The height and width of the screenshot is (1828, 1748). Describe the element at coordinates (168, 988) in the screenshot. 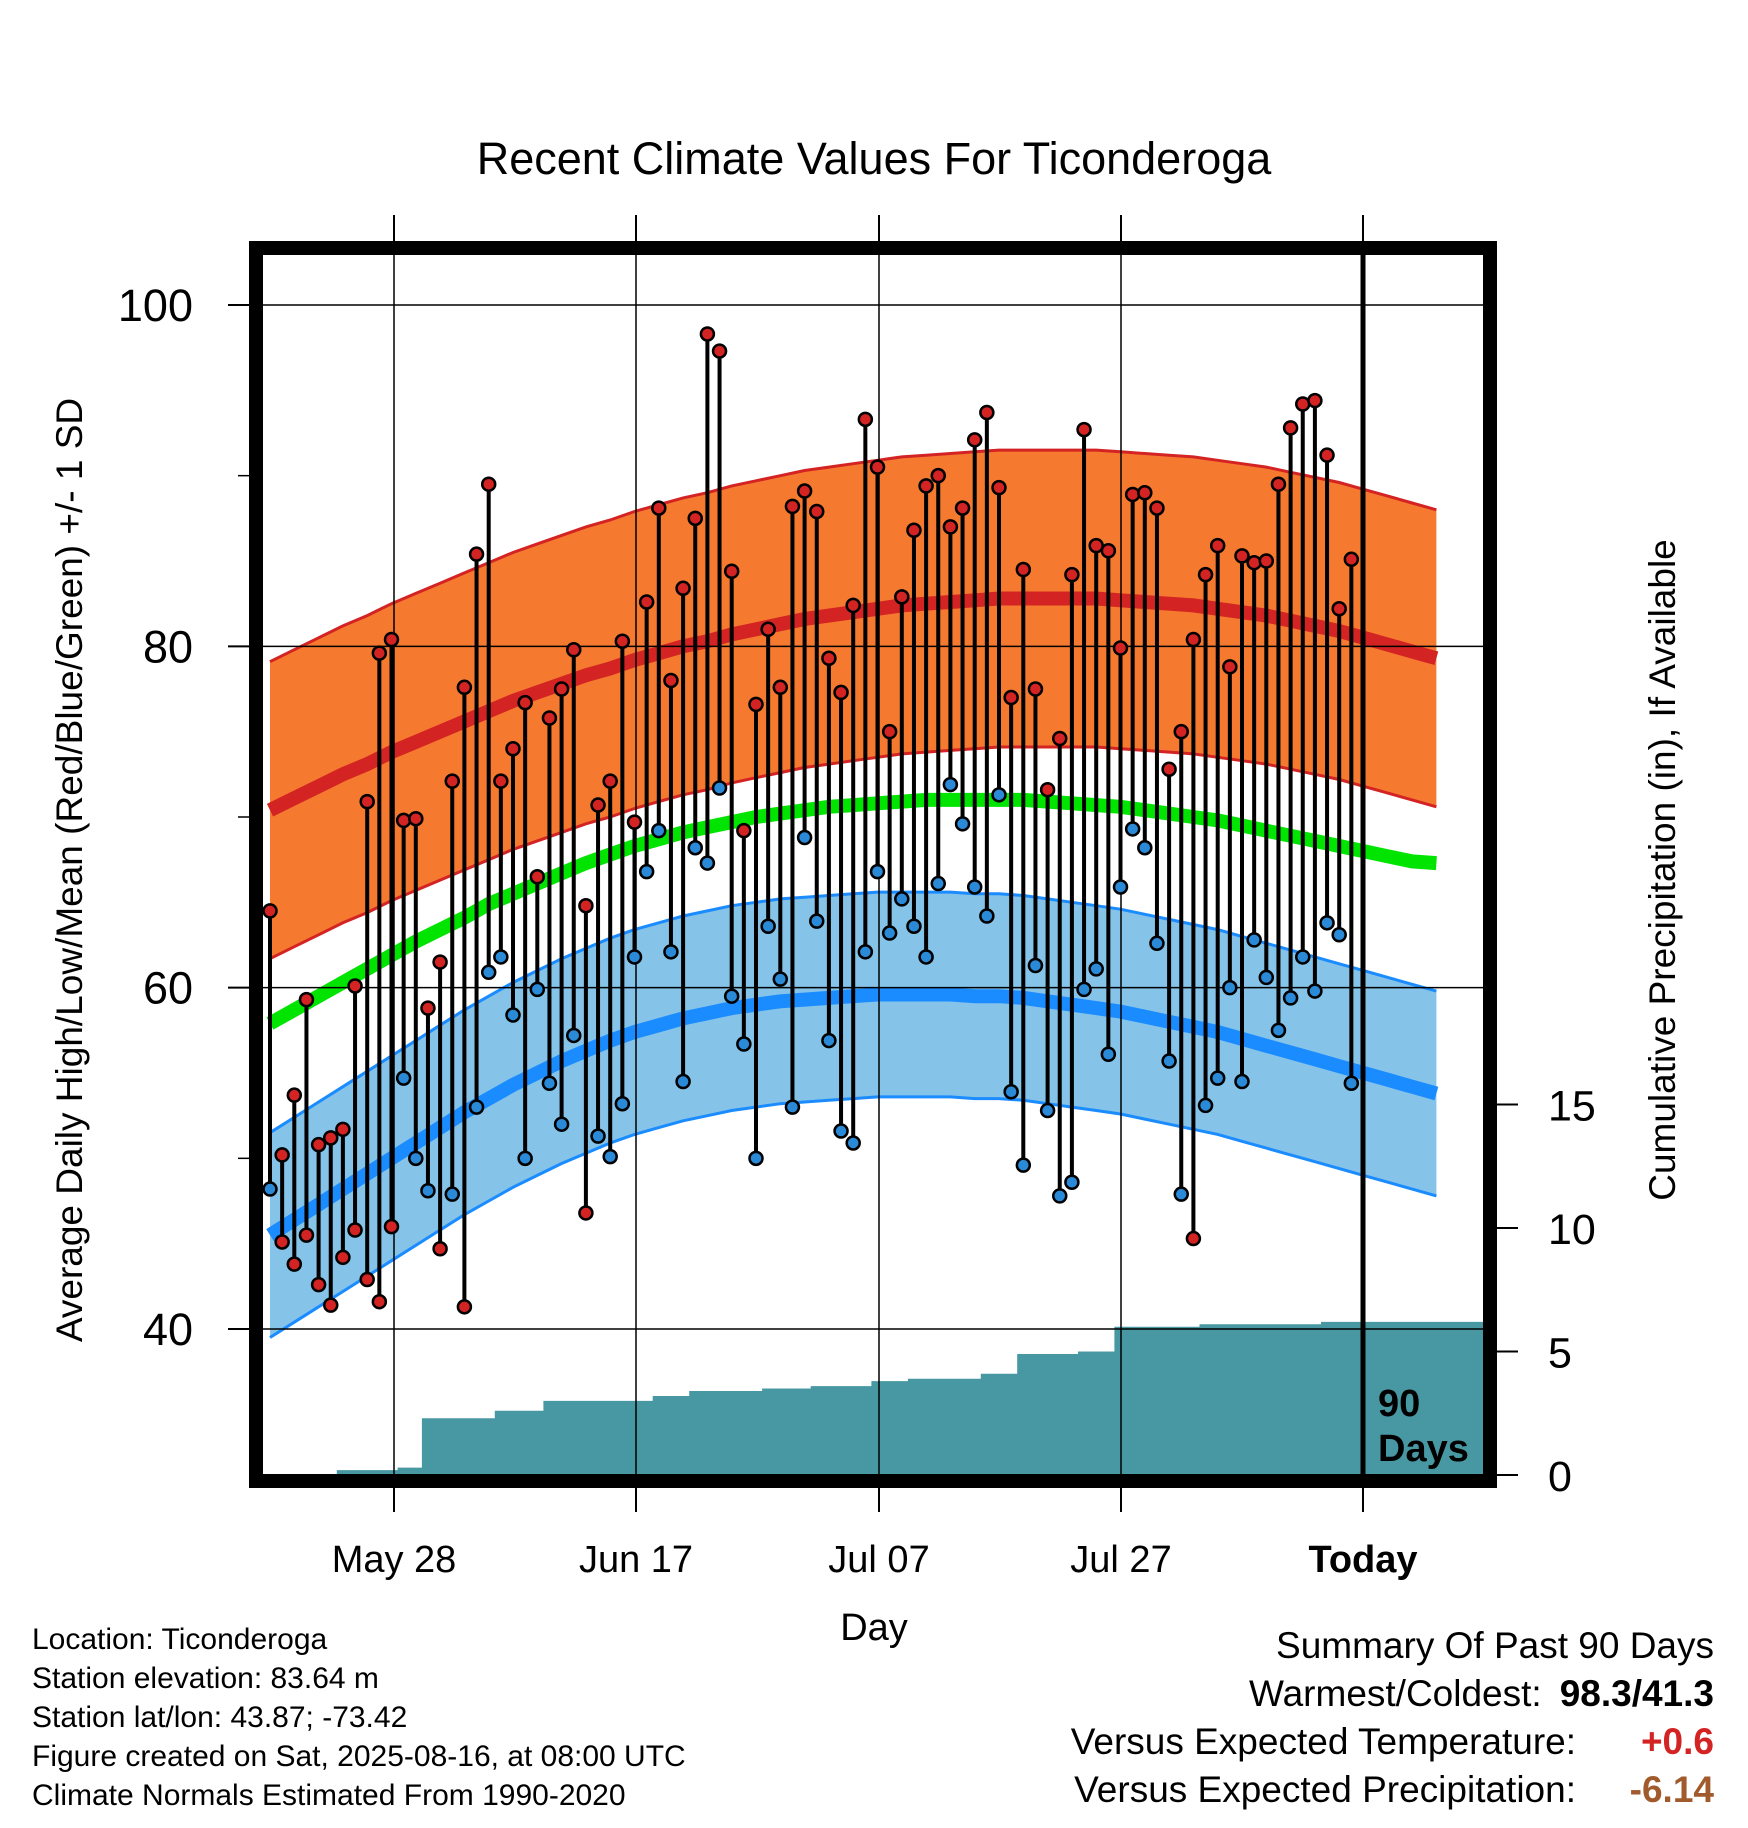

I see `y-tick-label-left: 60` at that location.